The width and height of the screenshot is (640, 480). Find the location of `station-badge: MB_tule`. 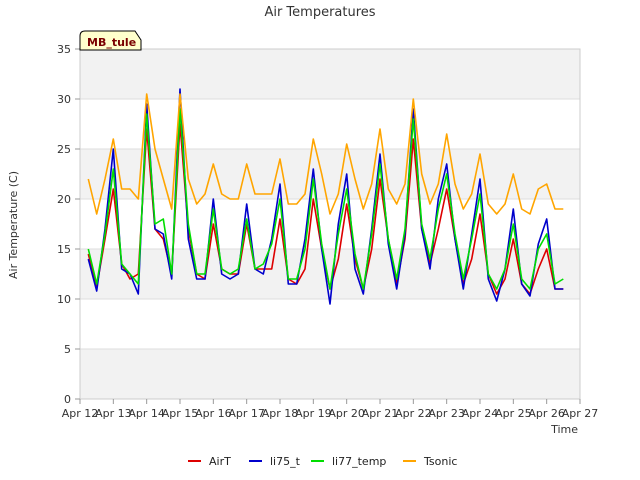

station-badge: MB_tule is located at coordinates (110, 40).